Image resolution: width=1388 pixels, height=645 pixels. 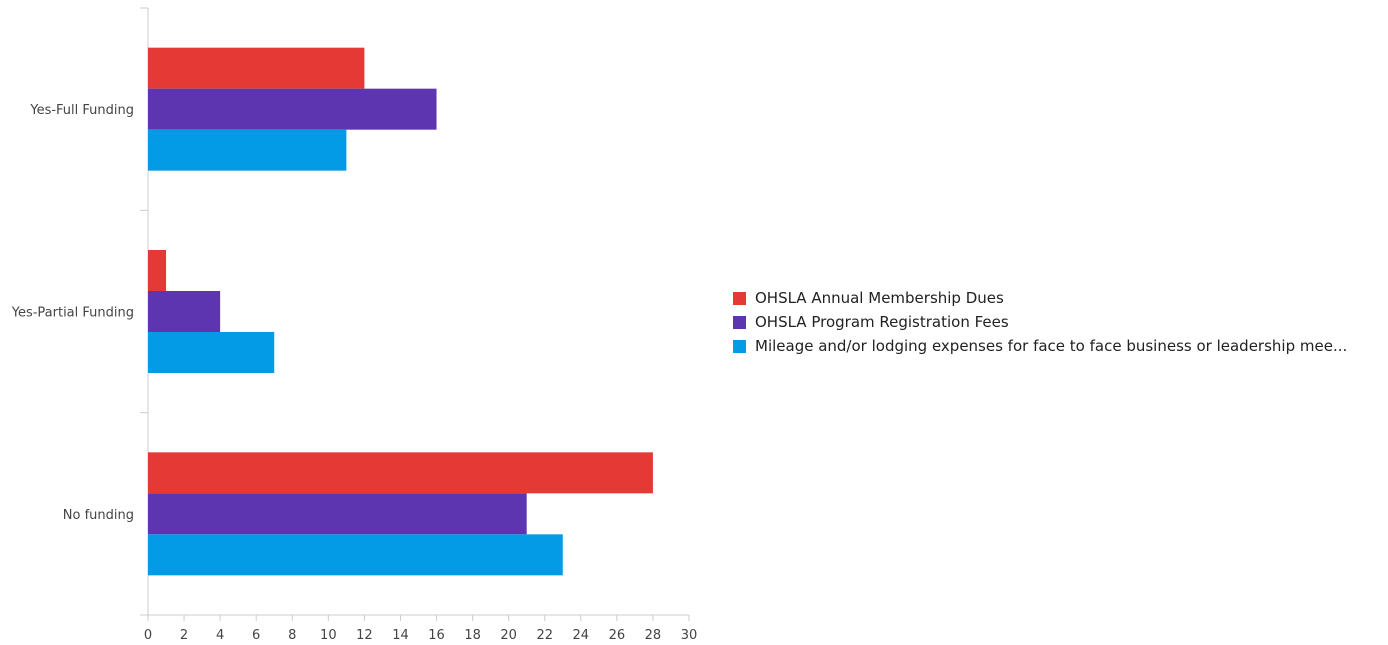 I want to click on x-tick-label: 12, so click(x=364, y=635).